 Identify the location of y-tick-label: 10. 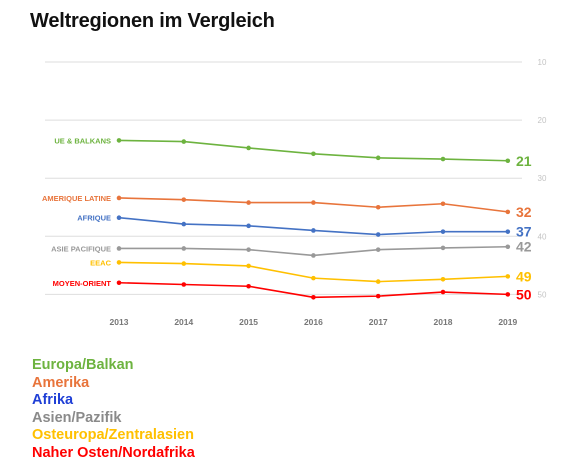
(542, 62).